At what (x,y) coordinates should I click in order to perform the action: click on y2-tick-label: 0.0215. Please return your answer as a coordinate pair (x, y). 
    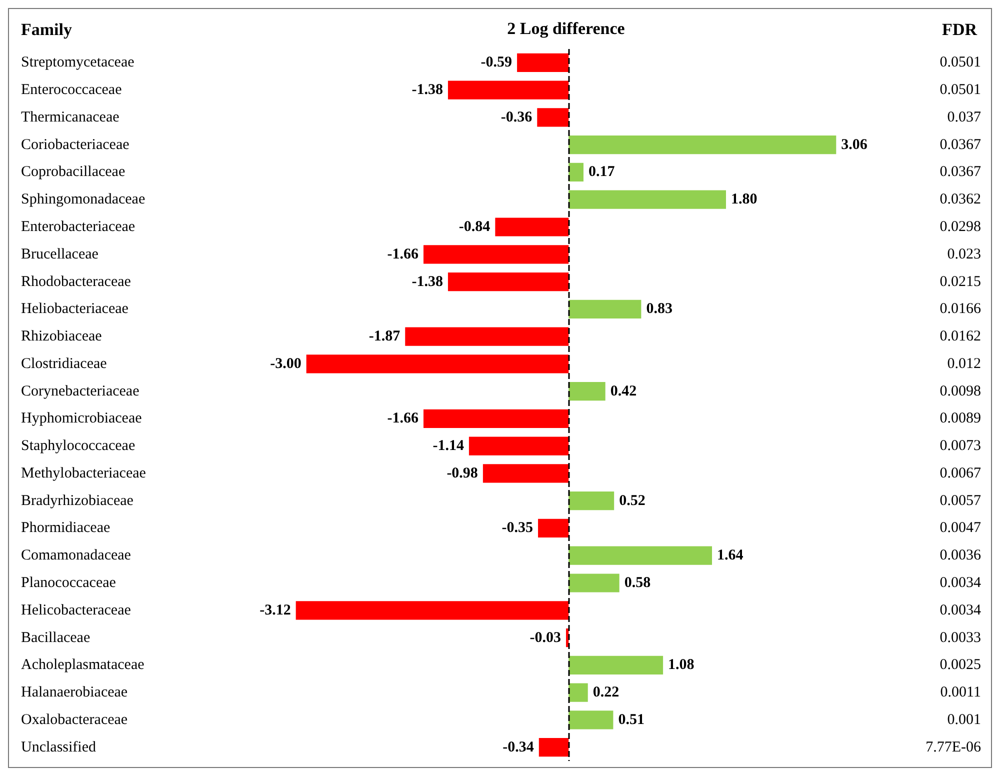
    Looking at the image, I should click on (960, 282).